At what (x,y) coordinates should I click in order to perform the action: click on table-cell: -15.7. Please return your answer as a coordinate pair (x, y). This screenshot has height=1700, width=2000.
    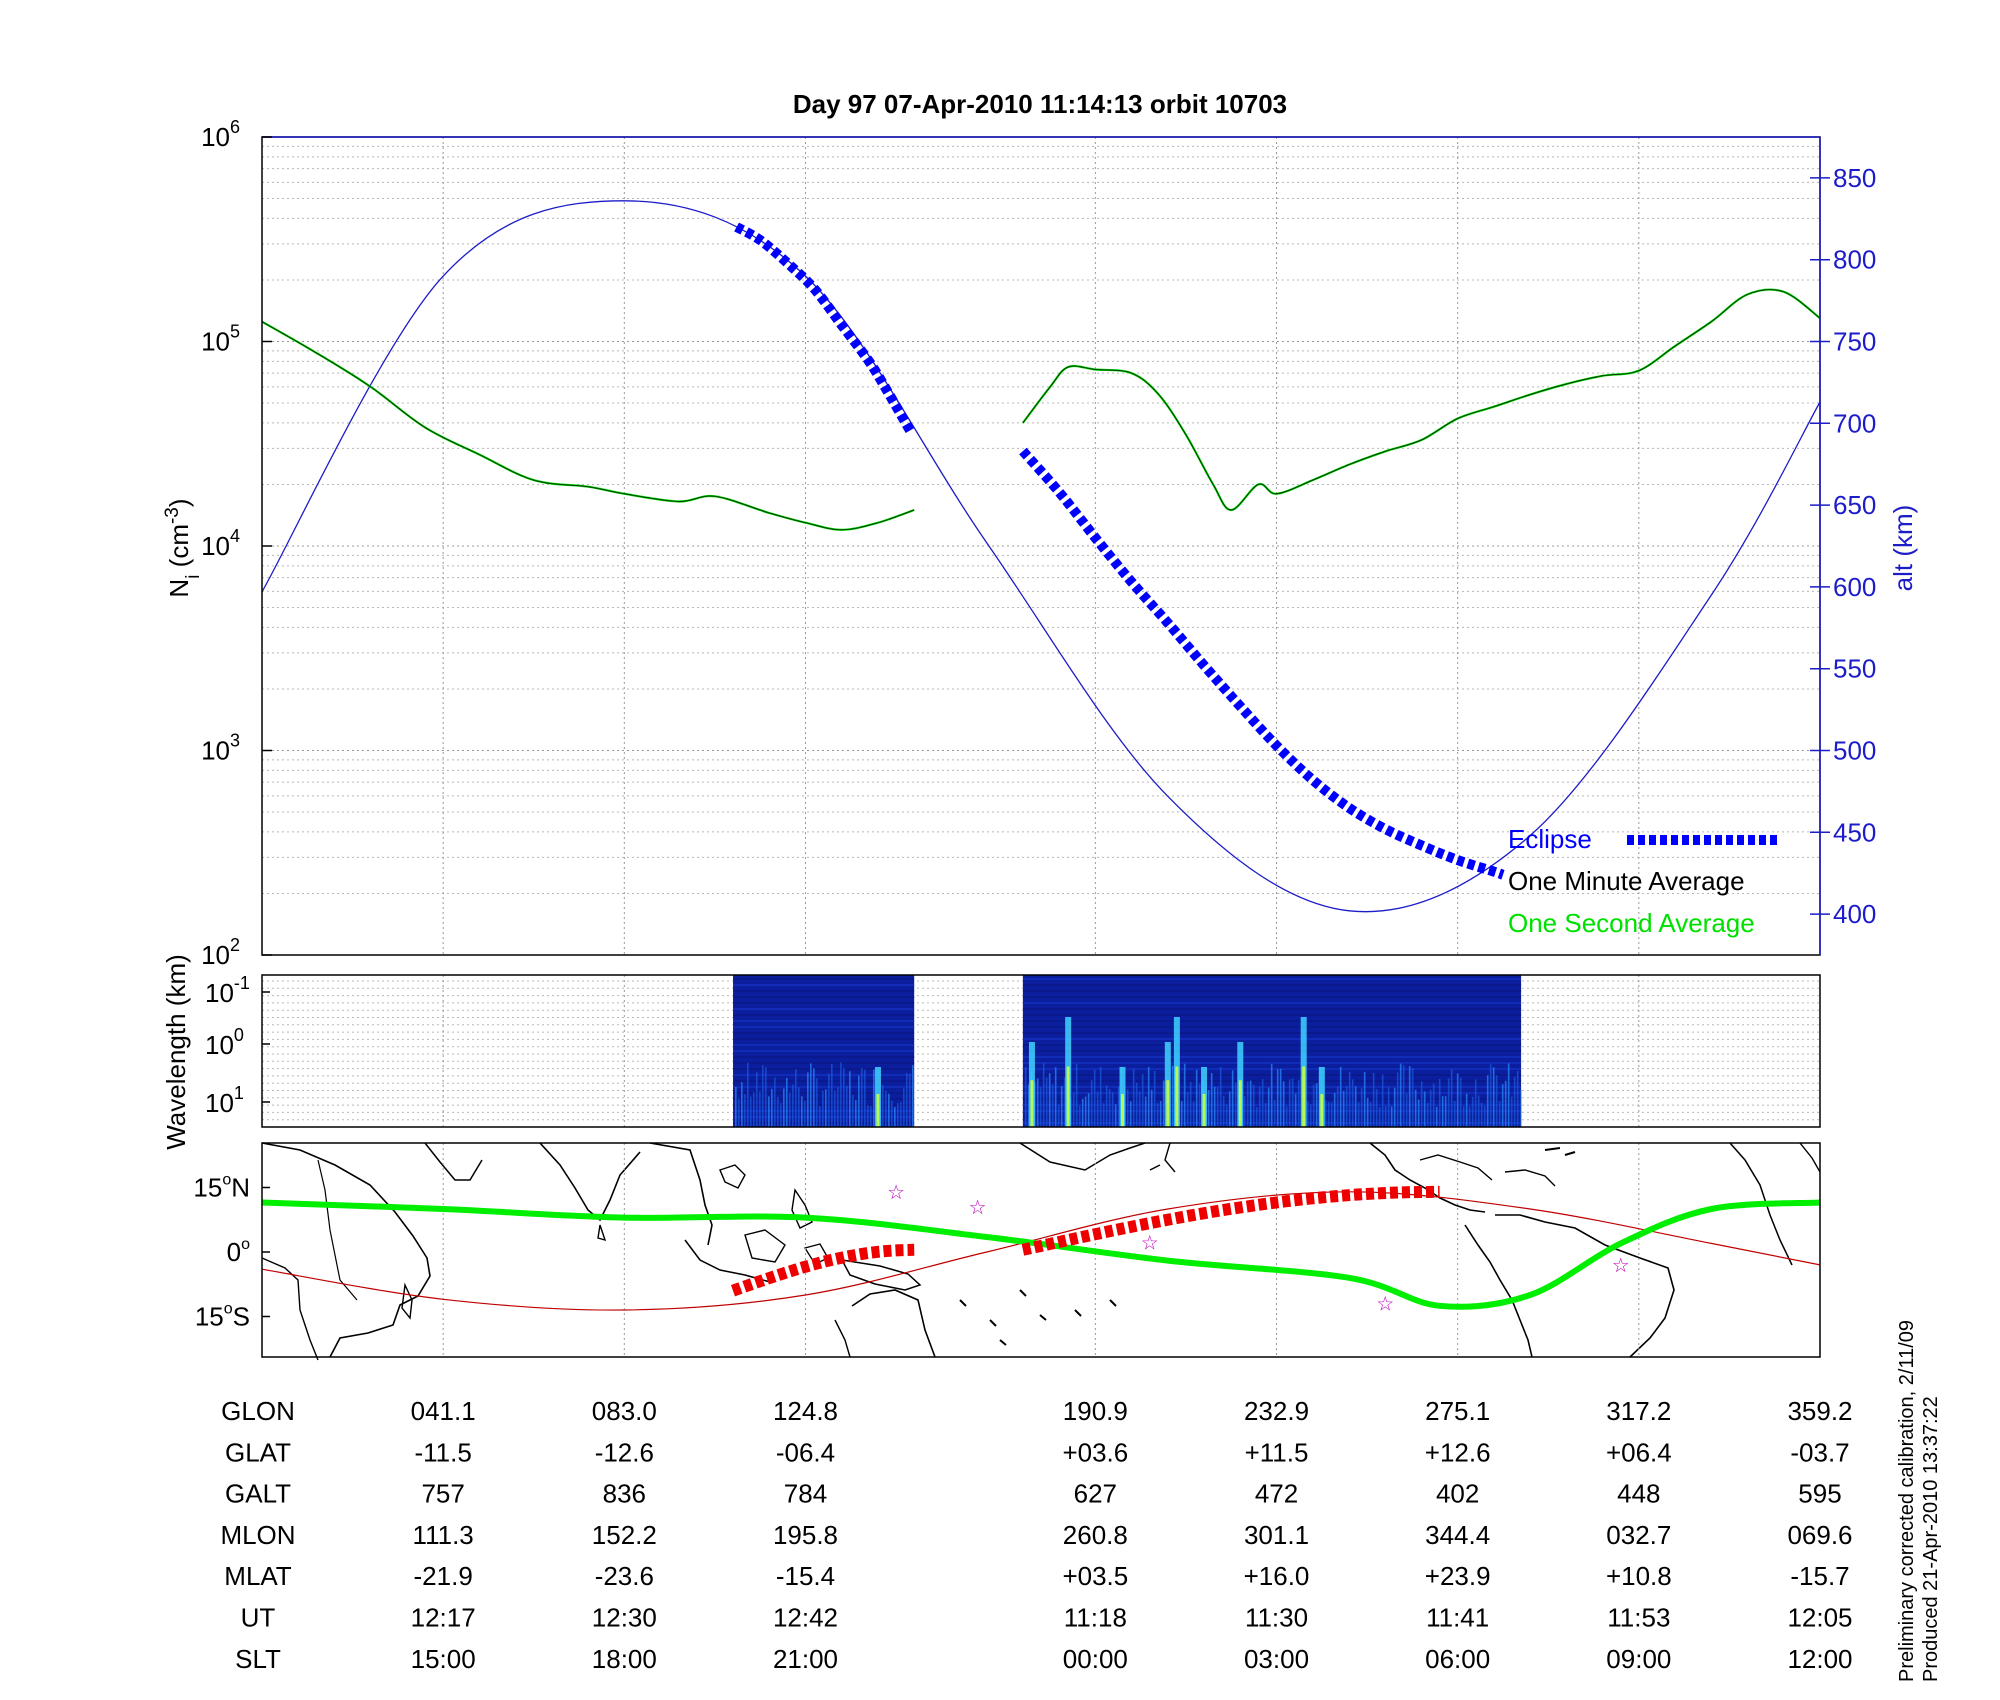
    Looking at the image, I should click on (1819, 1576).